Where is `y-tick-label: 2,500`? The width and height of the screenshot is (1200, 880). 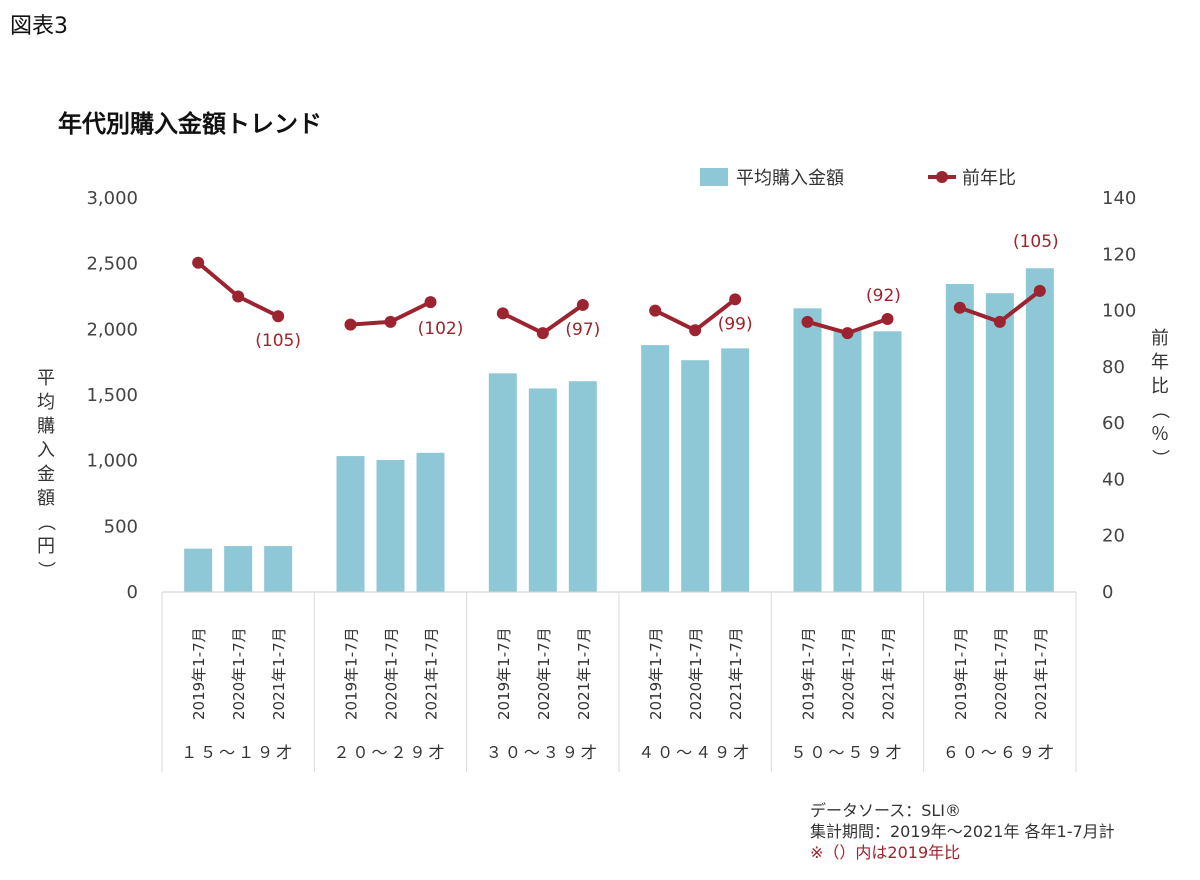 y-tick-label: 2,500 is located at coordinates (112, 264).